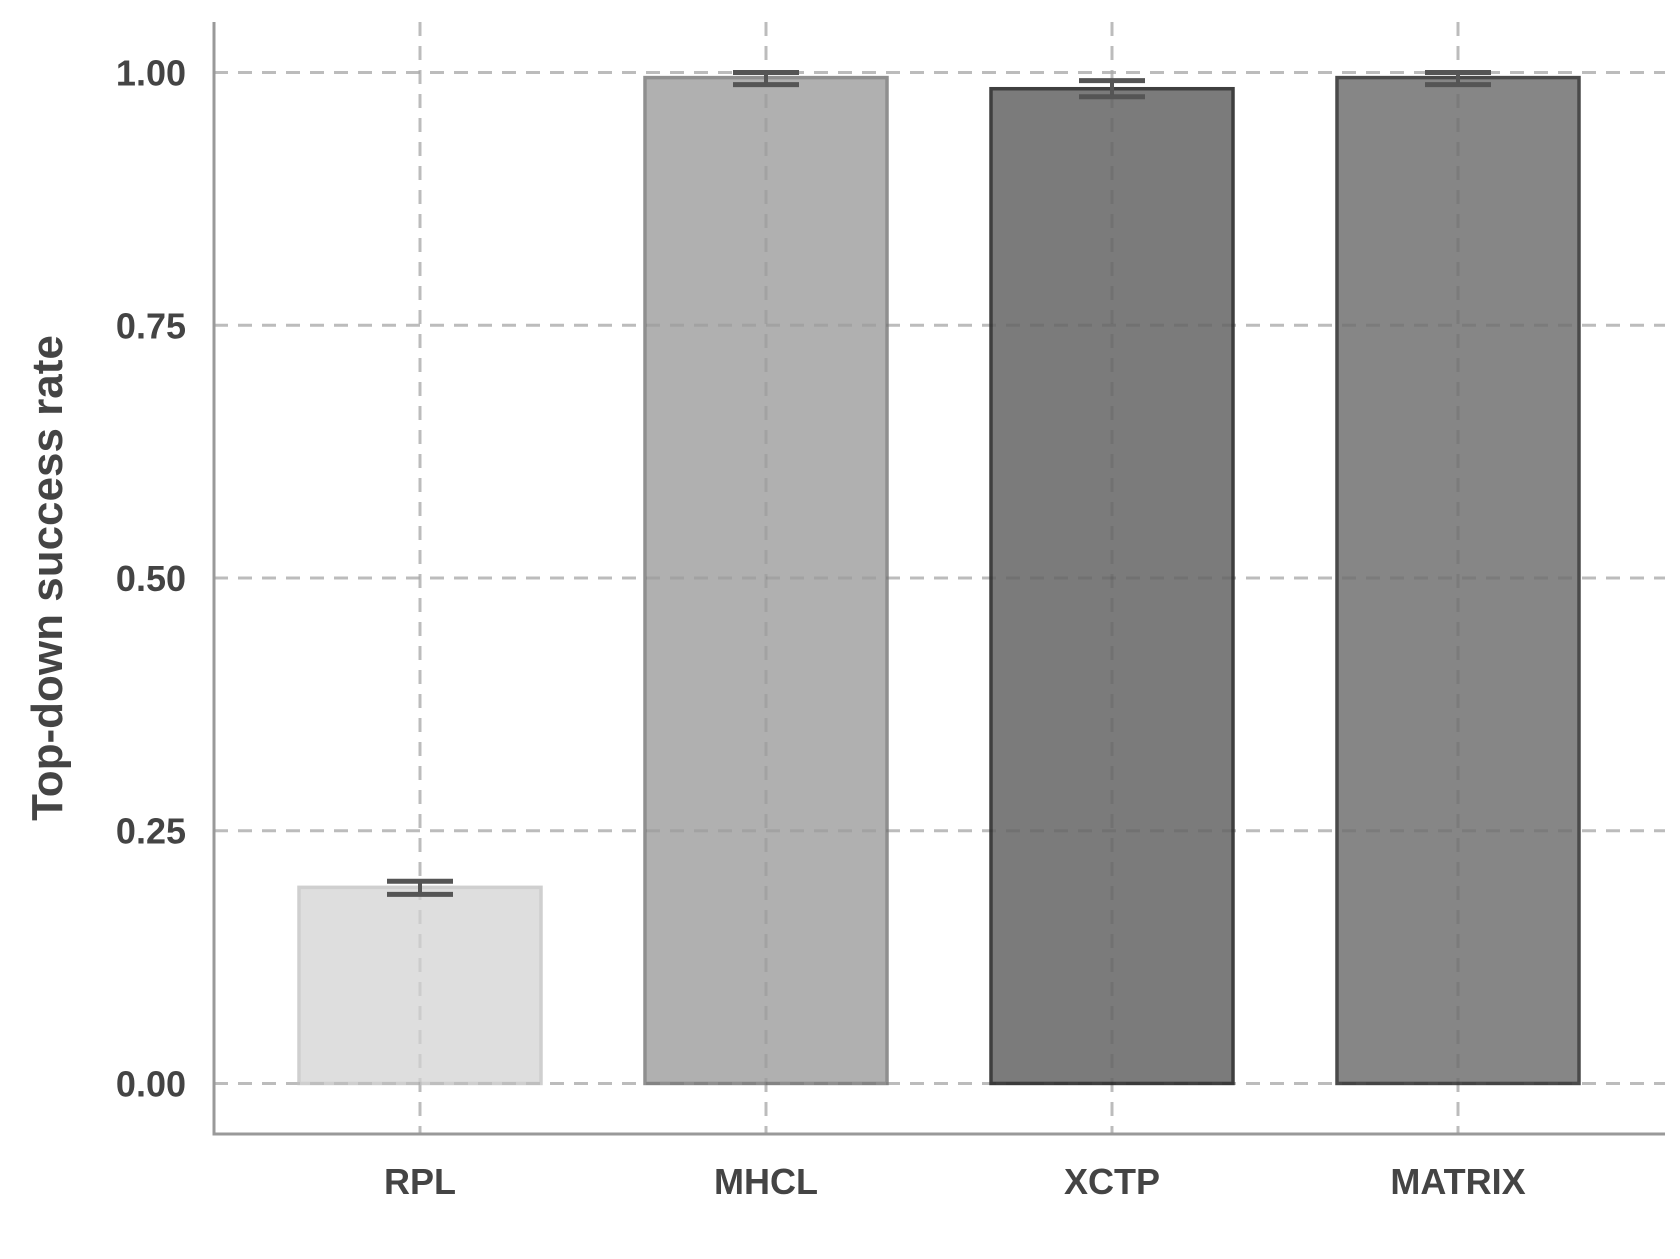 Image resolution: width=1680 pixels, height=1259 pixels. What do you see at coordinates (1457, 1181) in the screenshot?
I see `x-tick-label-matrix: MATRIX` at bounding box center [1457, 1181].